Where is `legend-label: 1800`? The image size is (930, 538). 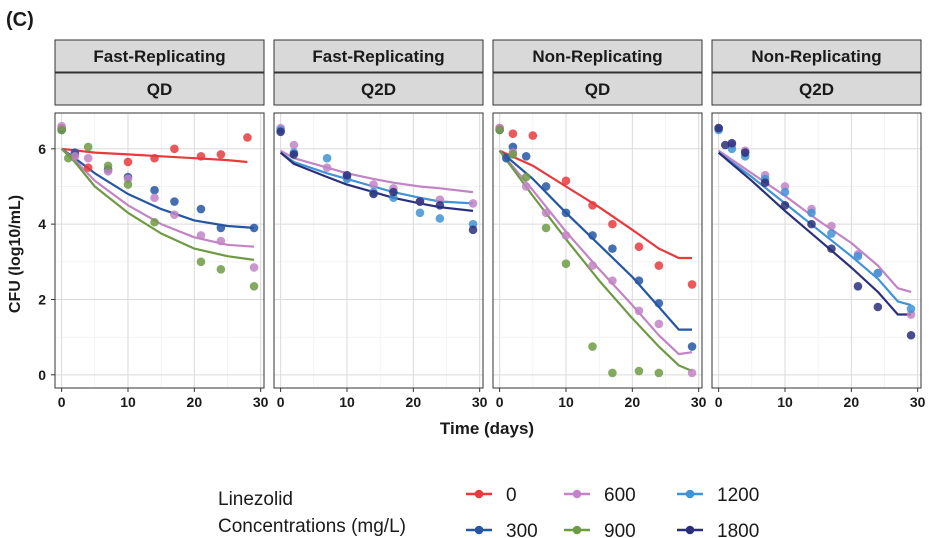 legend-label: 1800 is located at coordinates (738, 529).